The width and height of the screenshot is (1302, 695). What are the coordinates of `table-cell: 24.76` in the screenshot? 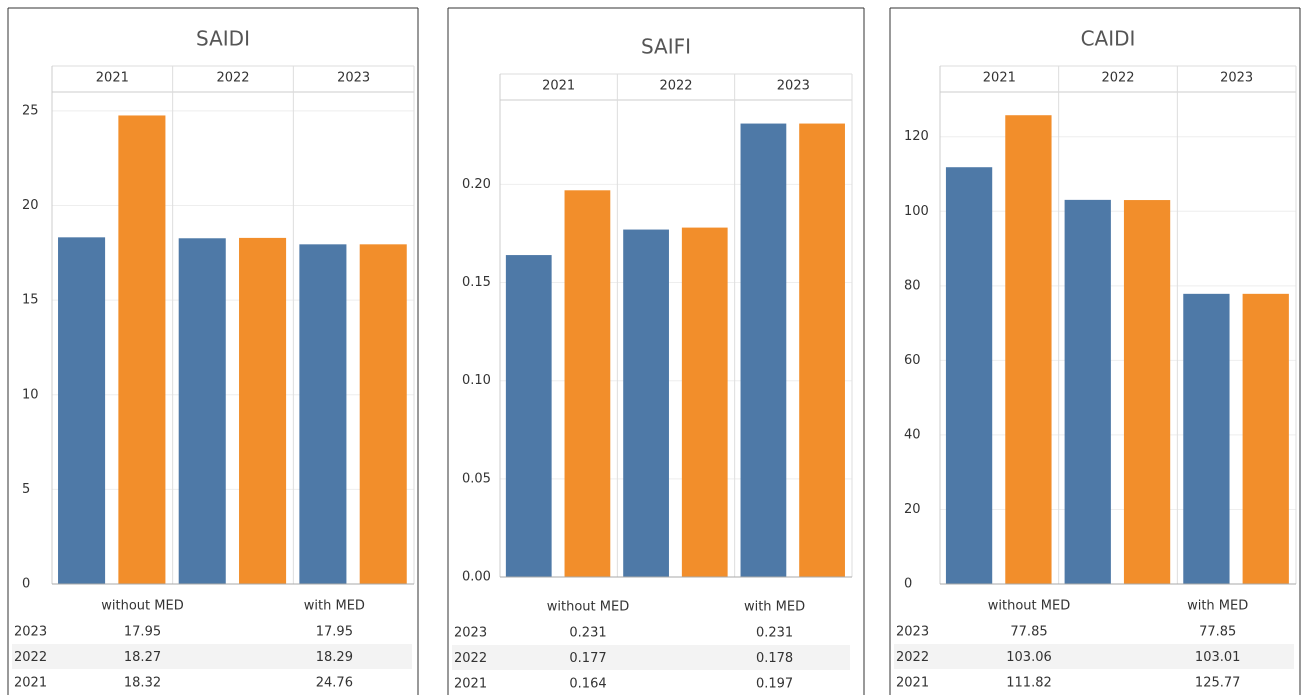 It's located at (334, 683).